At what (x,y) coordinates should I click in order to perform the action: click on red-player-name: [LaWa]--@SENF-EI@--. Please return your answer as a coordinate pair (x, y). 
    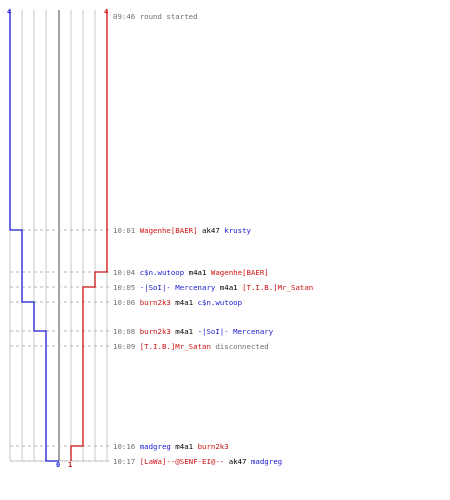
    Looking at the image, I should click on (182, 461).